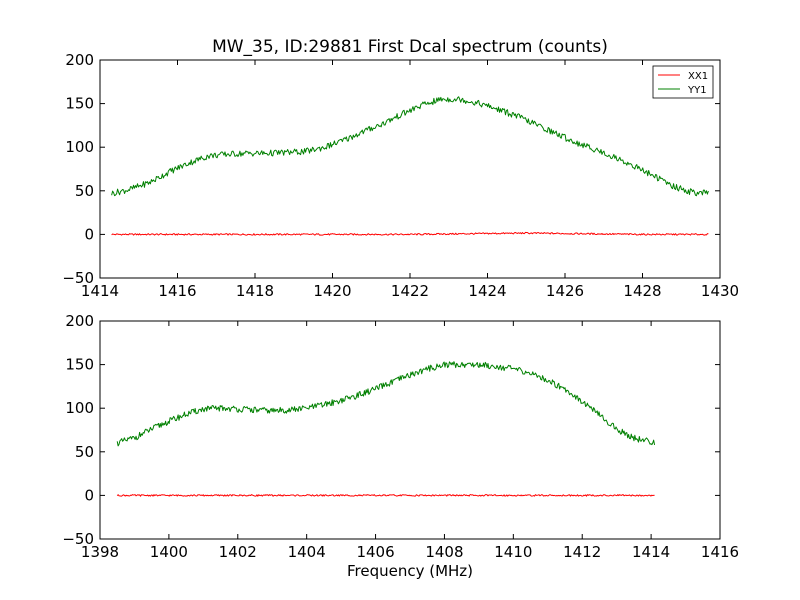 Image resolution: width=800 pixels, height=600 pixels. Describe the element at coordinates (487, 291) in the screenshot. I see `x-tick-label: 1424` at that location.